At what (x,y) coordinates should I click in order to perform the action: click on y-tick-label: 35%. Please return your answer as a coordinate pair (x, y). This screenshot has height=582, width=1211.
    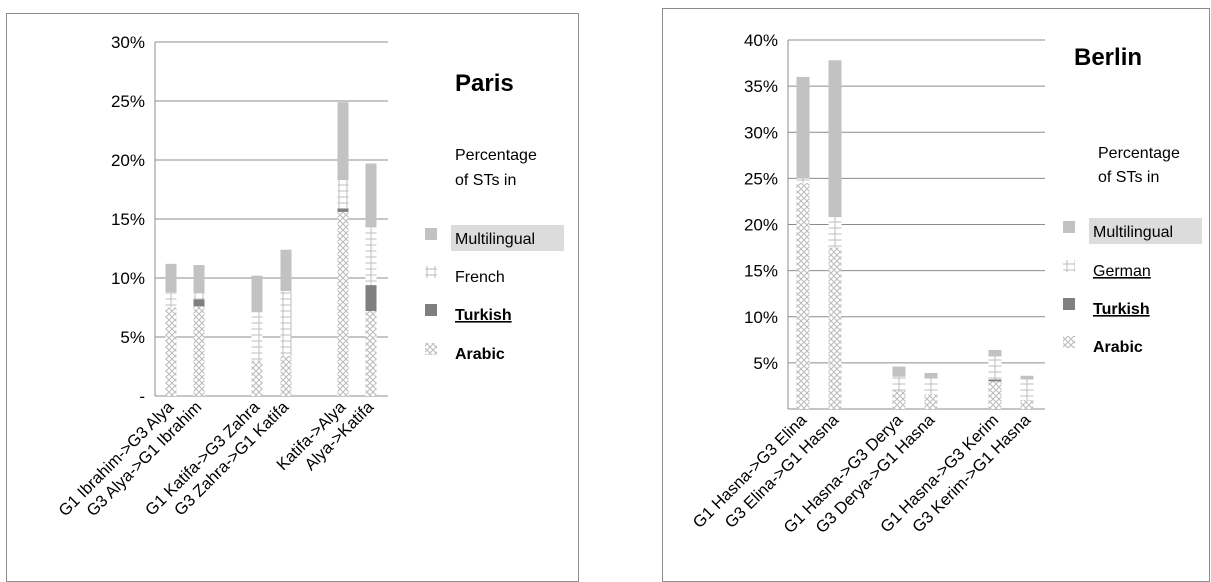
    Looking at the image, I should click on (761, 86).